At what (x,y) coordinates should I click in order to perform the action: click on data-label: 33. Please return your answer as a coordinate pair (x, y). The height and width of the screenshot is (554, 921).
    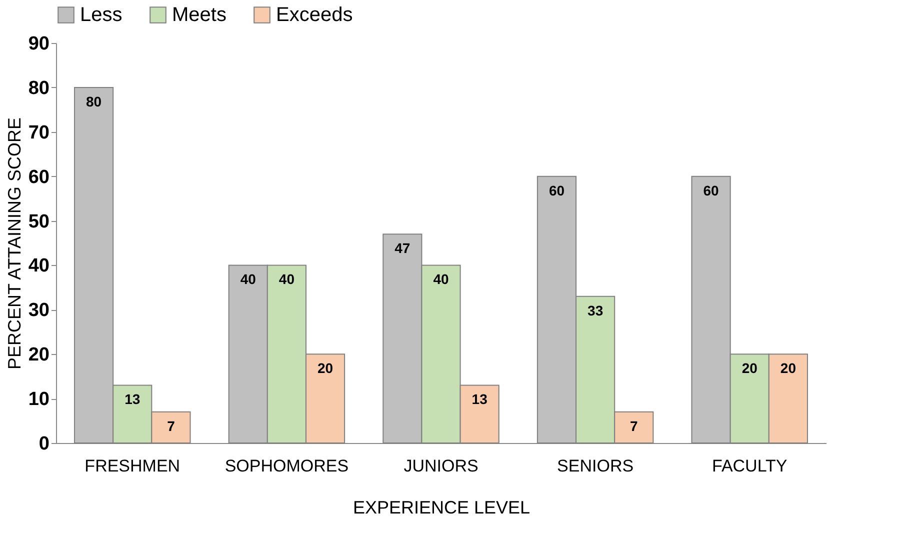
    Looking at the image, I should click on (596, 310).